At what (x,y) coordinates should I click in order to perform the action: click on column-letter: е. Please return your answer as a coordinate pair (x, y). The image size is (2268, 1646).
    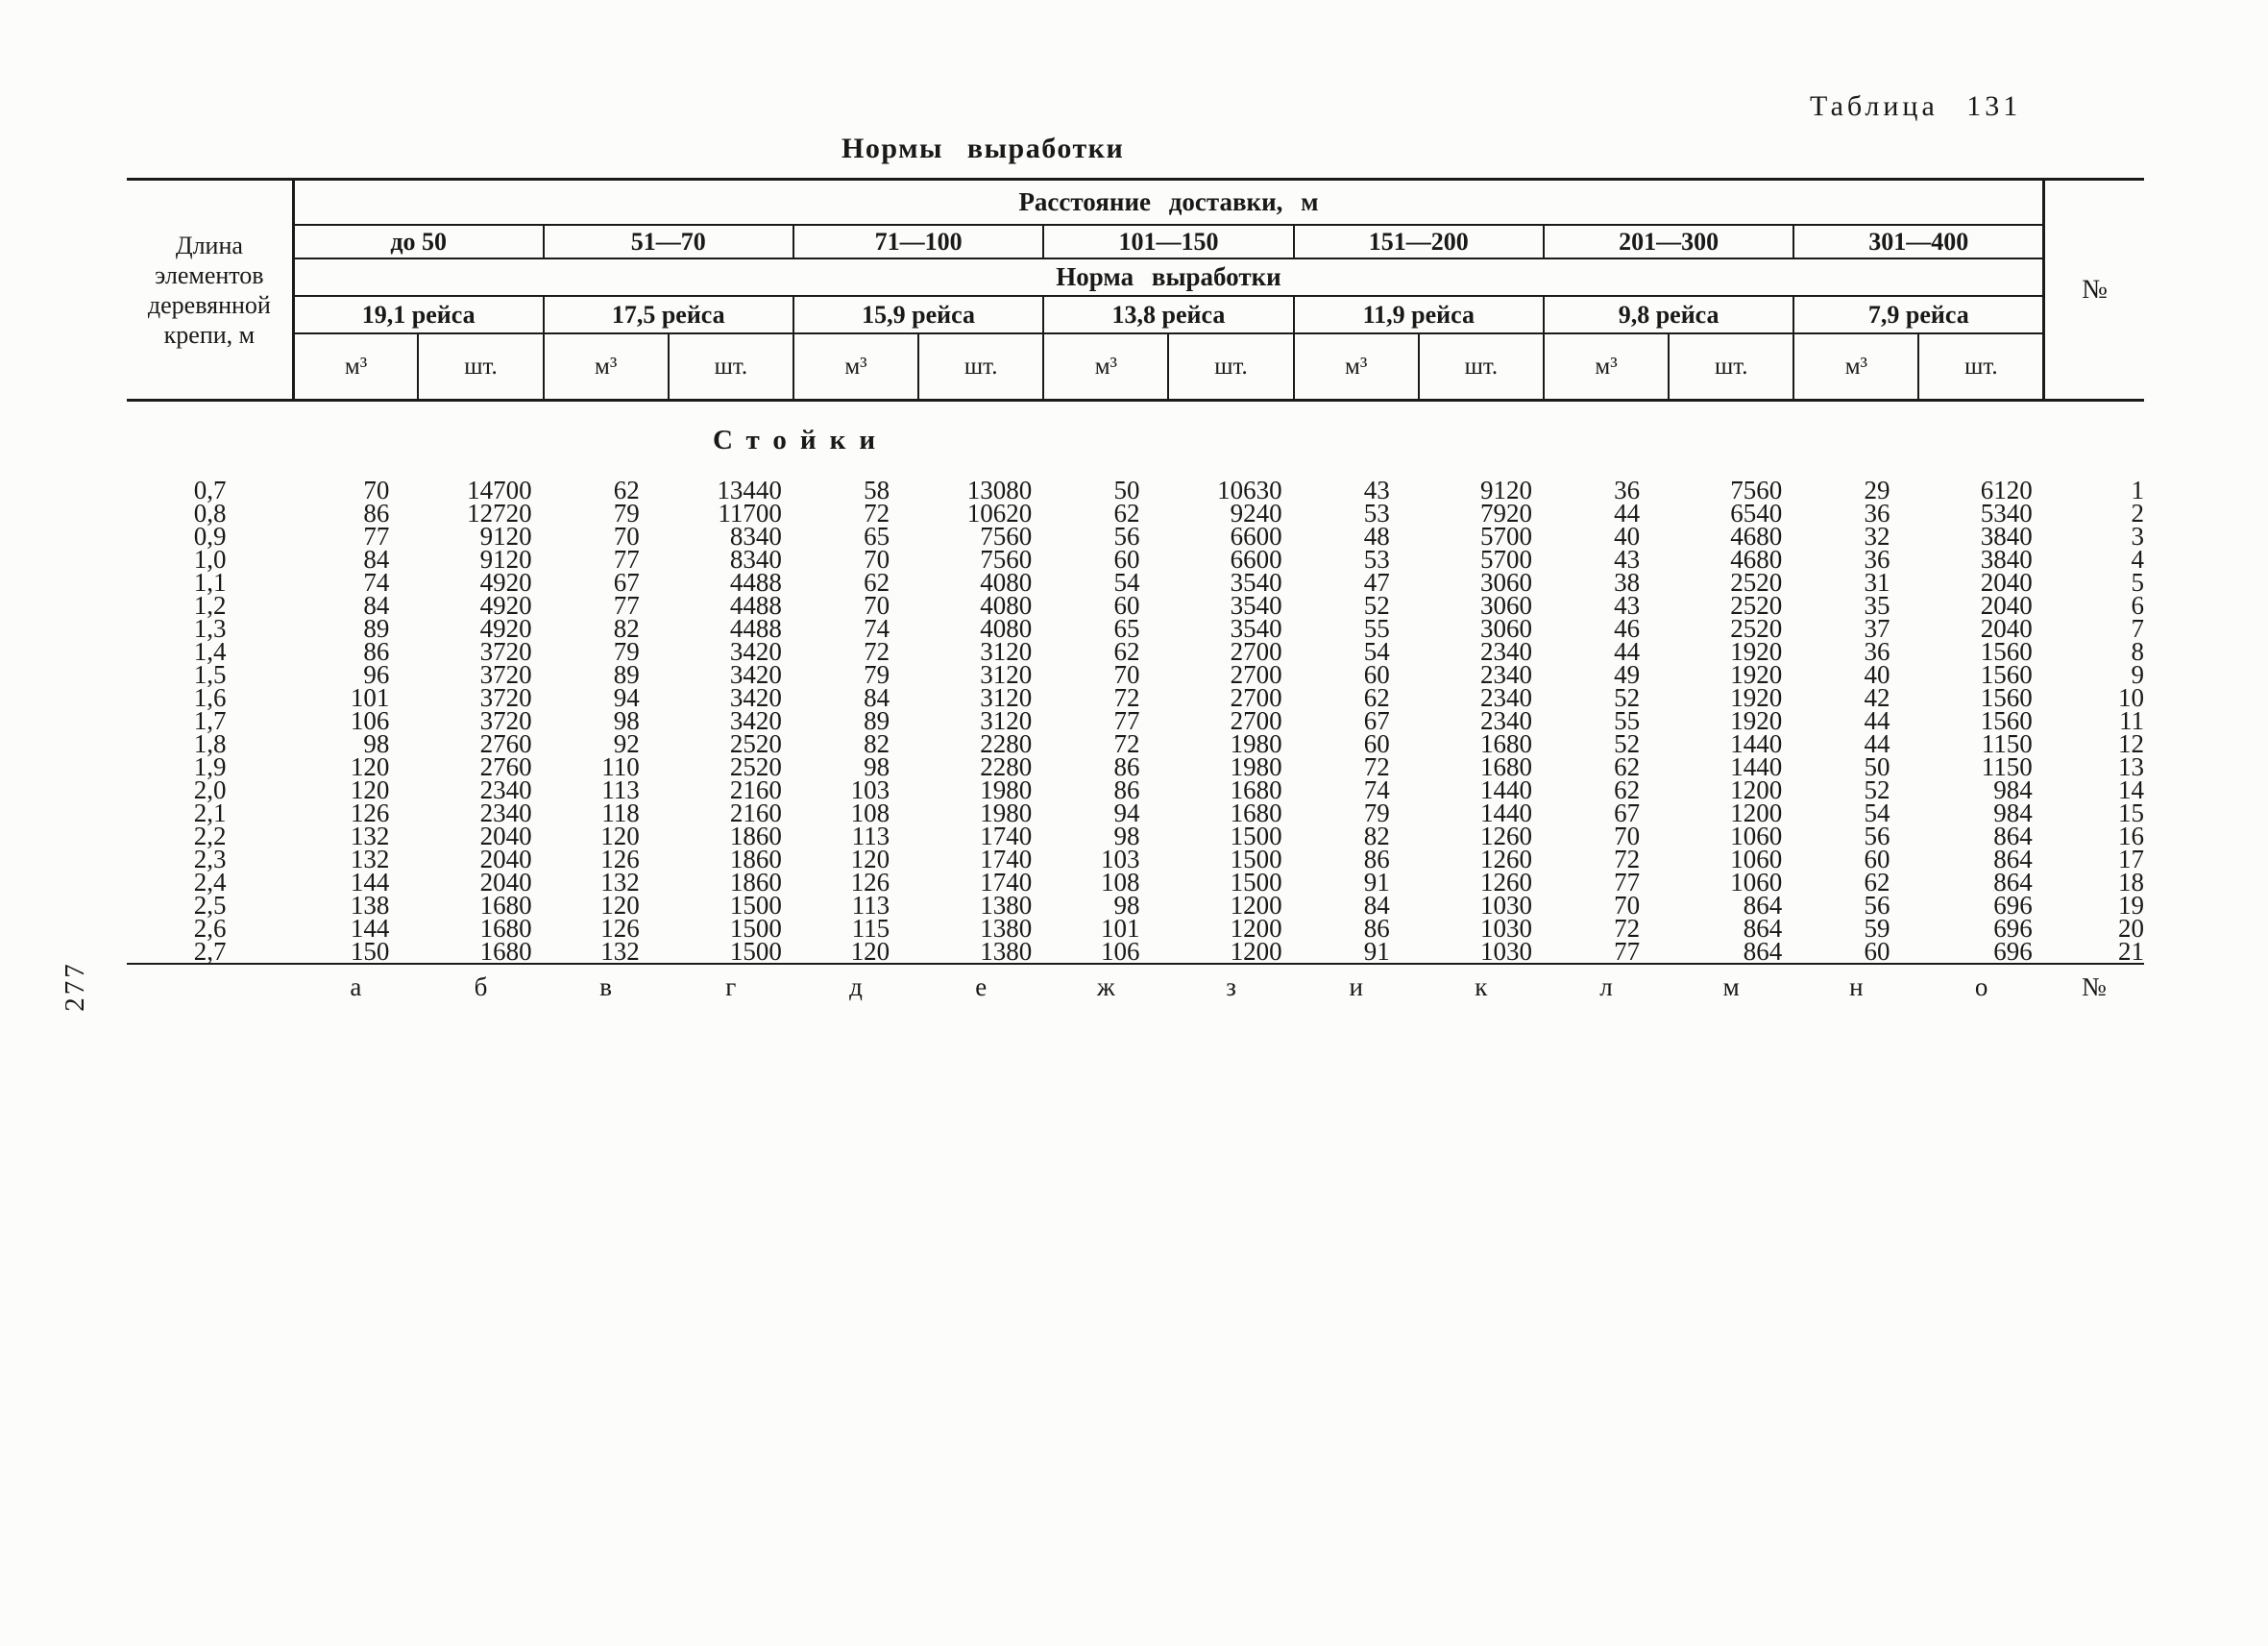
    Looking at the image, I should click on (981, 986).